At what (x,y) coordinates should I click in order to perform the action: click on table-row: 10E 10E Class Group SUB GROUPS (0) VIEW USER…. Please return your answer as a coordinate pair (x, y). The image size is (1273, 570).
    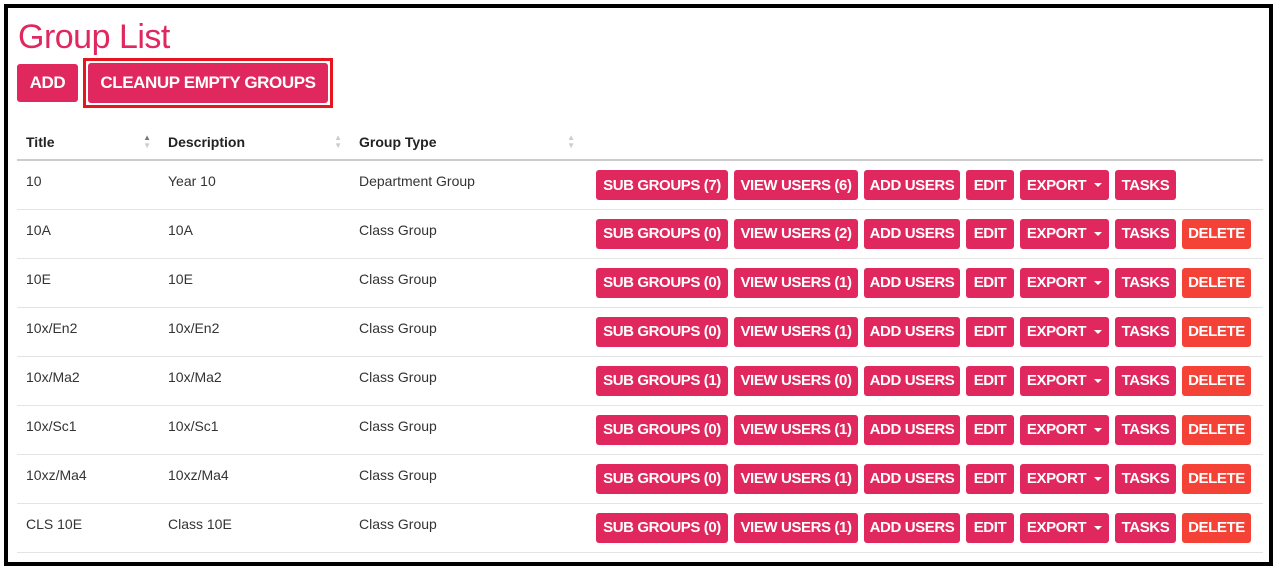
    Looking at the image, I should click on (640, 283).